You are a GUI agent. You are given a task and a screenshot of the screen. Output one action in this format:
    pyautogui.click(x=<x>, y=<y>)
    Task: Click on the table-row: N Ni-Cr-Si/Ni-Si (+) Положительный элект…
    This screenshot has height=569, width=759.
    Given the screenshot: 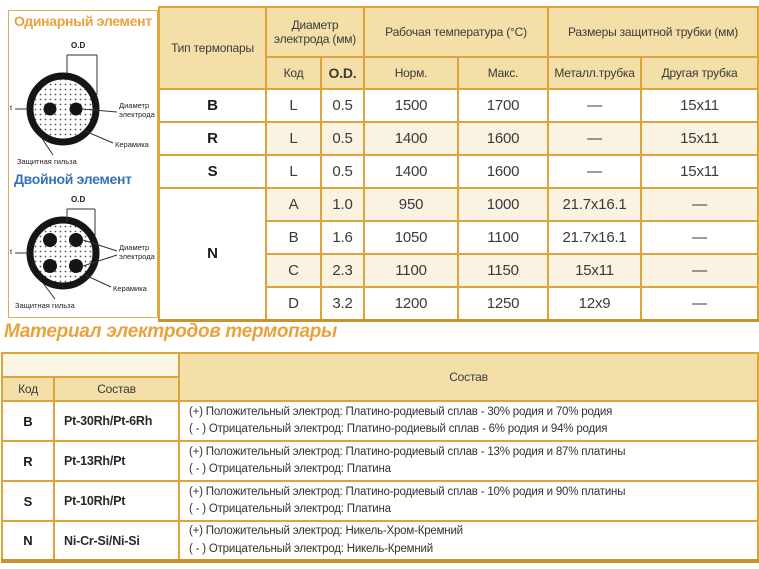 What is the action you would take?
    pyautogui.click(x=380, y=541)
    